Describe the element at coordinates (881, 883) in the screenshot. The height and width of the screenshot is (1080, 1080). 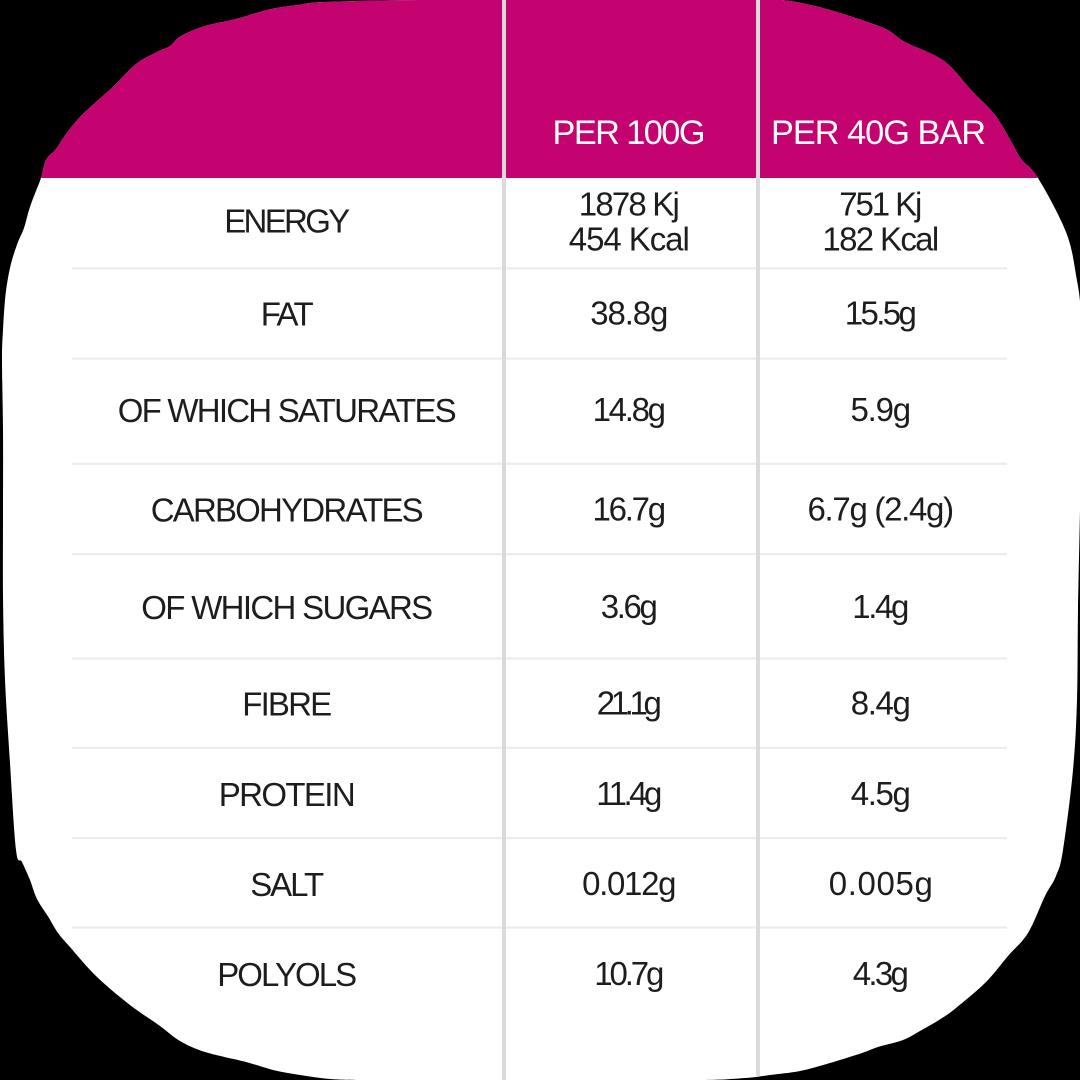
I see `svg-text: 0.005g` at that location.